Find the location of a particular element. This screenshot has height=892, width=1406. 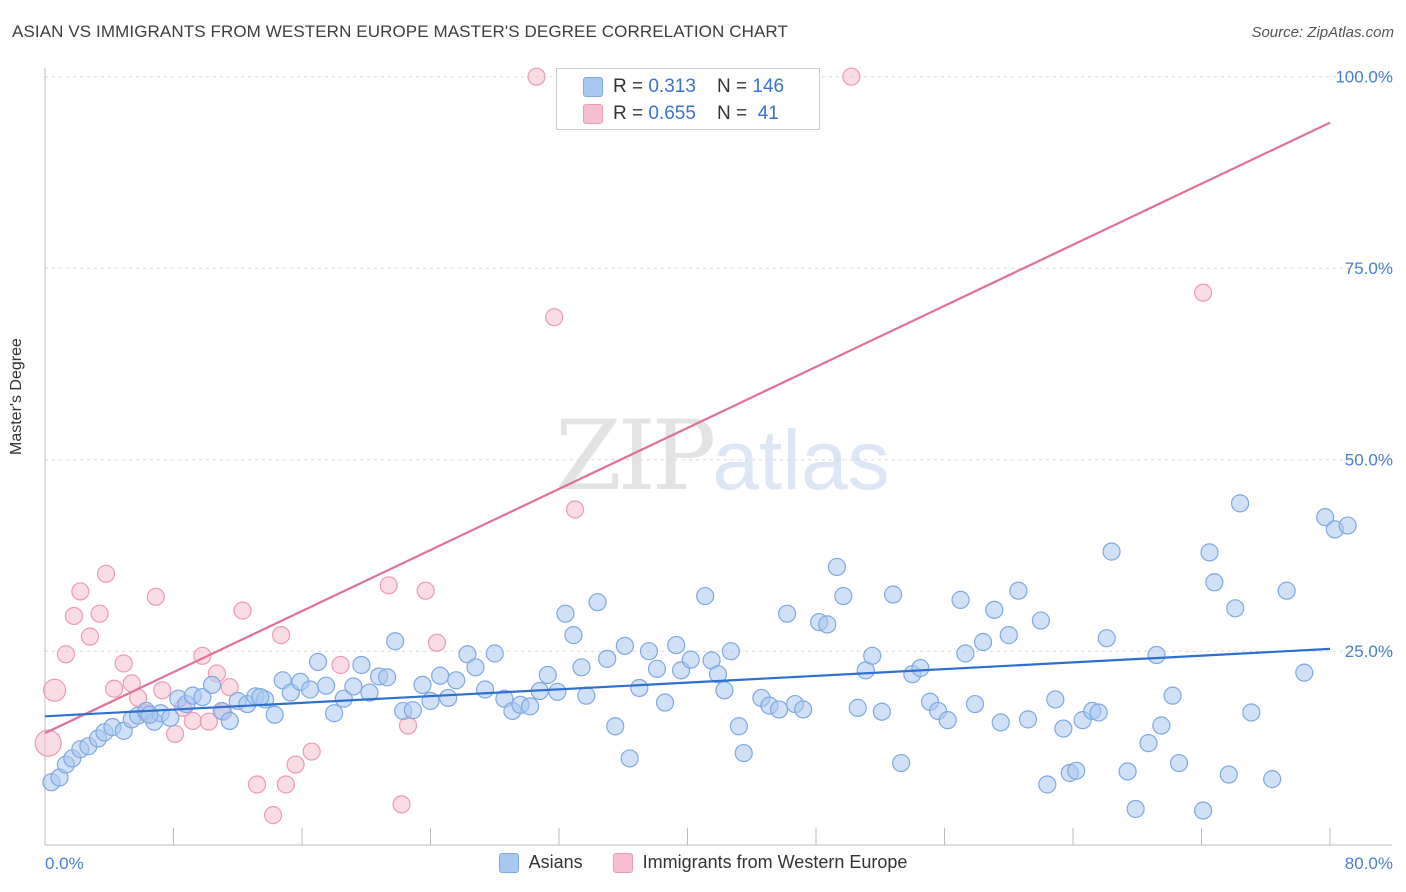

asians-n-value: 146 is located at coordinates (768, 86).